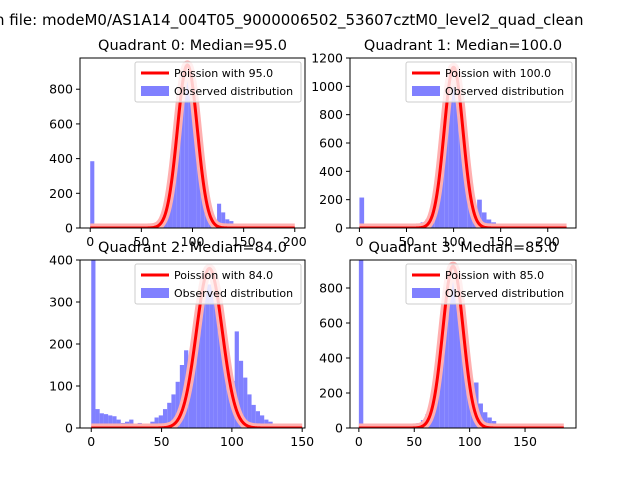 The width and height of the screenshot is (640, 480). What do you see at coordinates (494, 275) in the screenshot?
I see `legend-label-curve: Poission with 85.0` at bounding box center [494, 275].